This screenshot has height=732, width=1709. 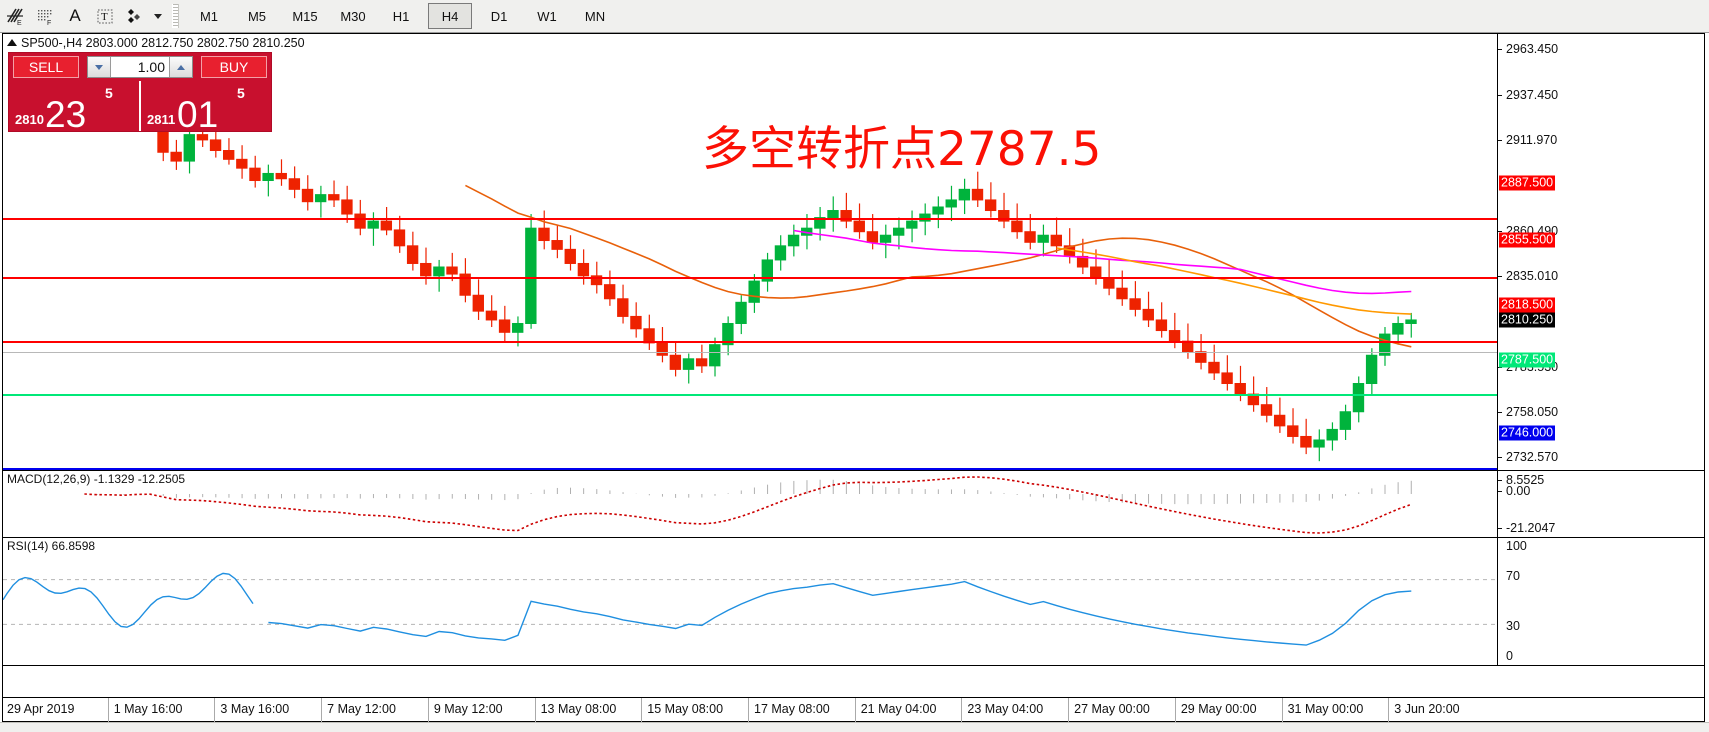 What do you see at coordinates (1527, 433) in the screenshot?
I see `price-tag-support: 2746.000` at bounding box center [1527, 433].